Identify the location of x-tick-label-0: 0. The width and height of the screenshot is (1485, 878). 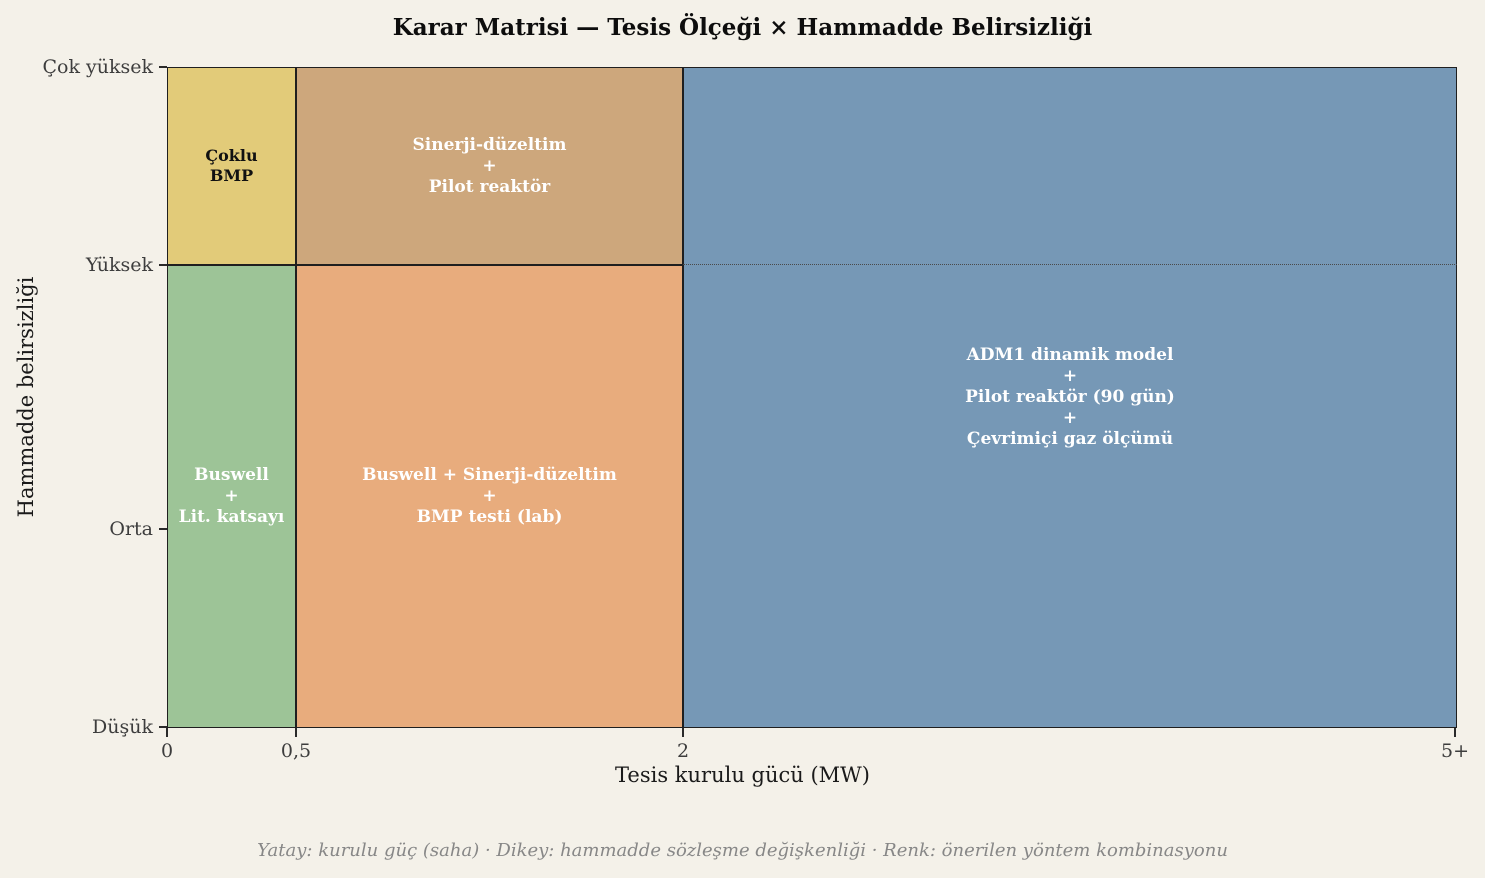
(167, 751).